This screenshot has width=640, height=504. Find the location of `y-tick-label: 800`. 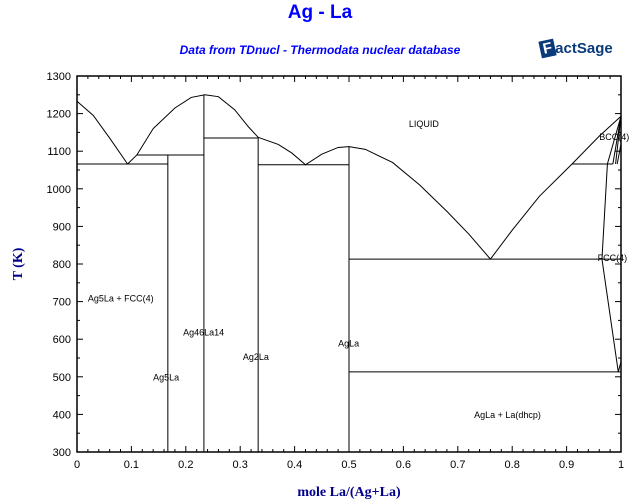

y-tick-label: 800 is located at coordinates (62, 265).